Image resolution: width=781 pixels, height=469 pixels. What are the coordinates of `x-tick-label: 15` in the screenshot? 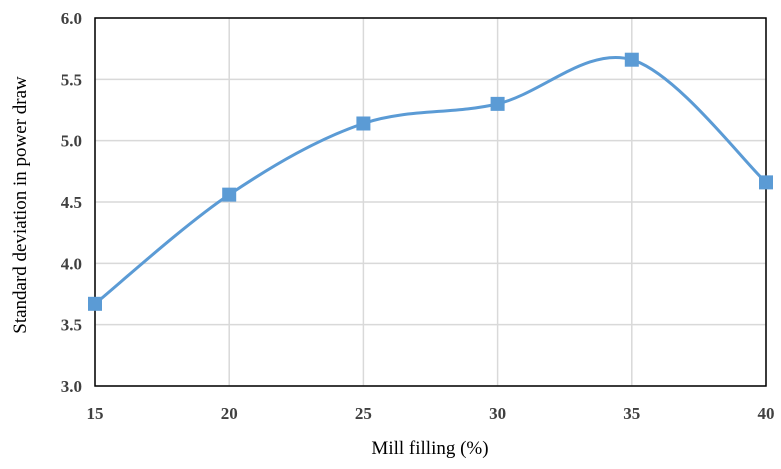 It's located at (95, 413).